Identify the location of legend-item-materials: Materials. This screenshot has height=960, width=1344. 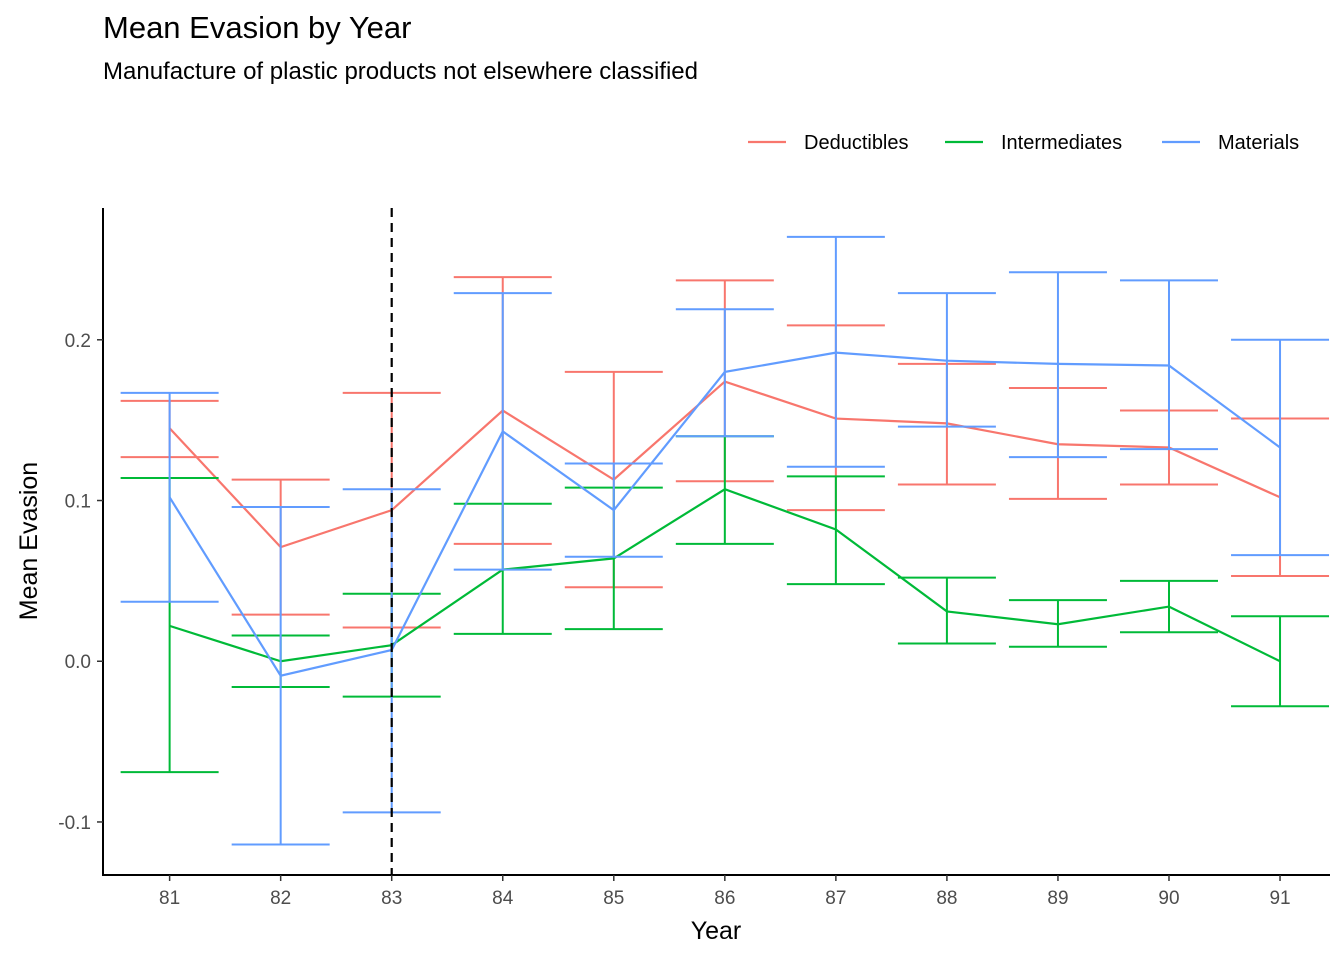
(1230, 143).